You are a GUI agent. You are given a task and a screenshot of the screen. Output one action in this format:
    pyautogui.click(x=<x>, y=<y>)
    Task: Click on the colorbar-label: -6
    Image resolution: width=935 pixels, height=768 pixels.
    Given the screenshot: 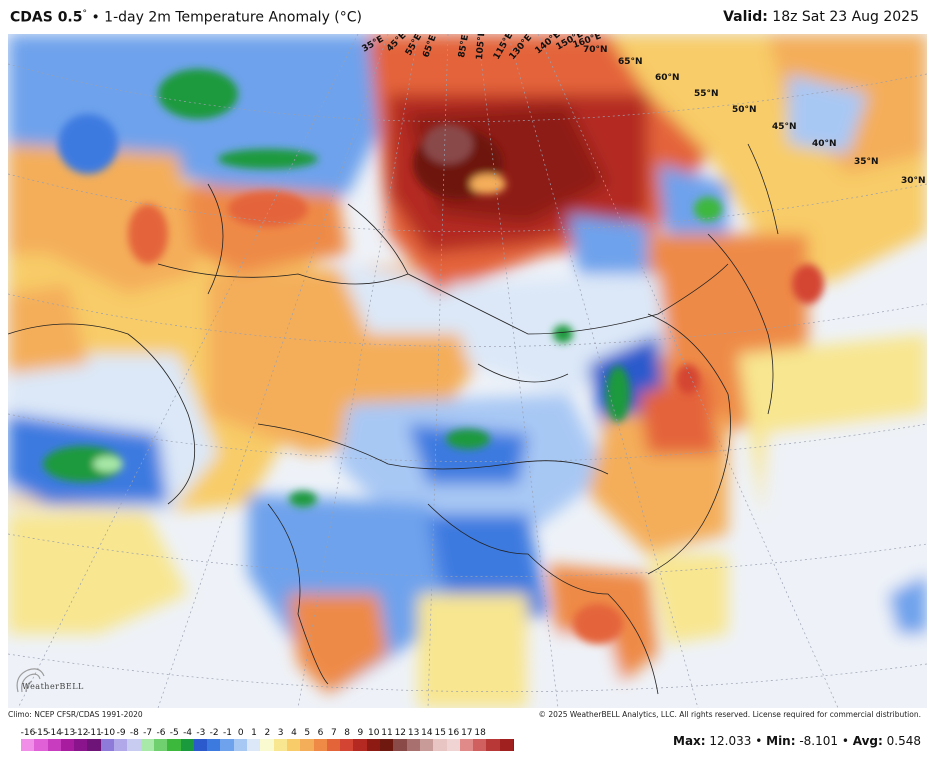 What is the action you would take?
    pyautogui.click(x=161, y=733)
    